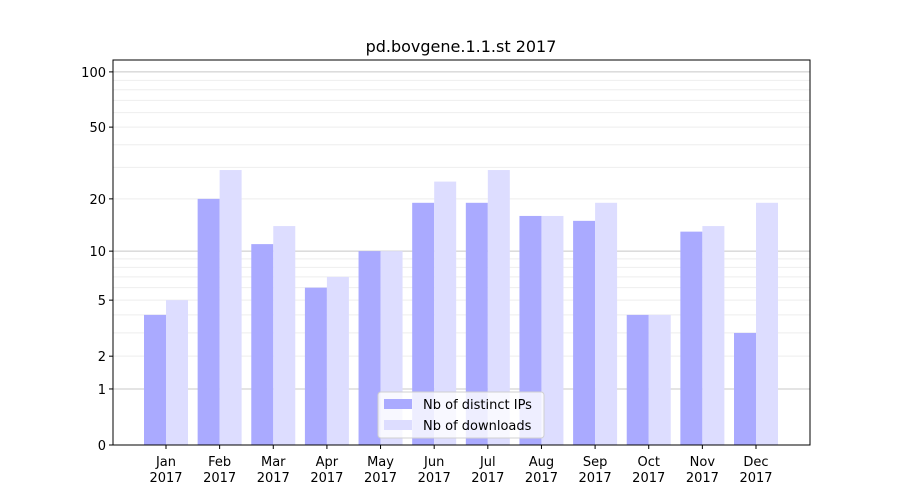  What do you see at coordinates (97, 252) in the screenshot?
I see `y-tick-label: 10` at bounding box center [97, 252].